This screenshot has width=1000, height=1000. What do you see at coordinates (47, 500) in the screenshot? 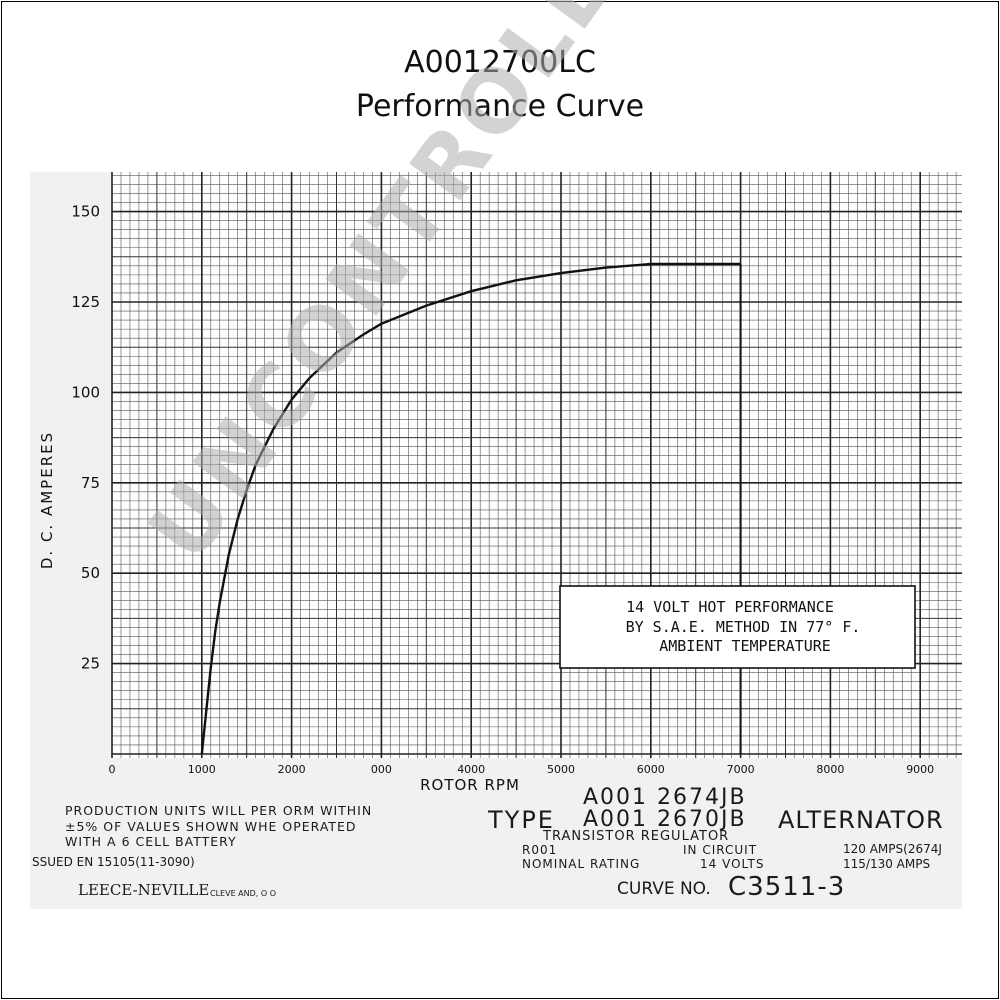
I see `y-axis-label: D. C. AMPERES` at bounding box center [47, 500].